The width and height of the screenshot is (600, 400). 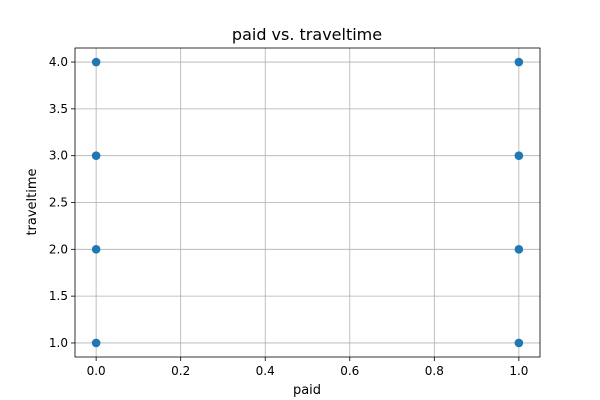 I want to click on y-tick-label: 3.0, so click(x=58, y=156).